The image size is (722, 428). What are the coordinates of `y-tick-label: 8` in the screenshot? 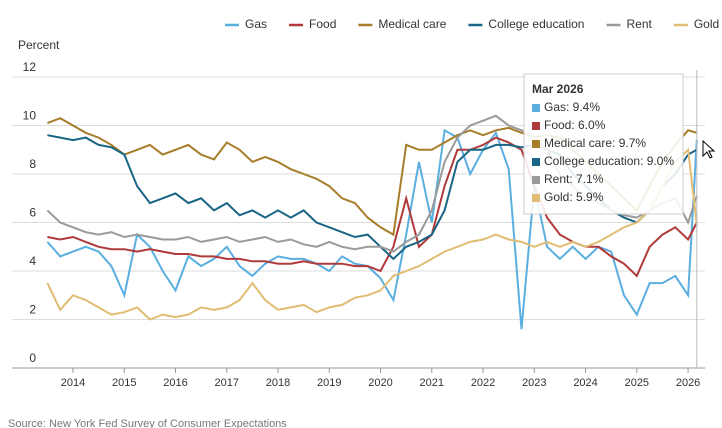 It's located at (32, 164).